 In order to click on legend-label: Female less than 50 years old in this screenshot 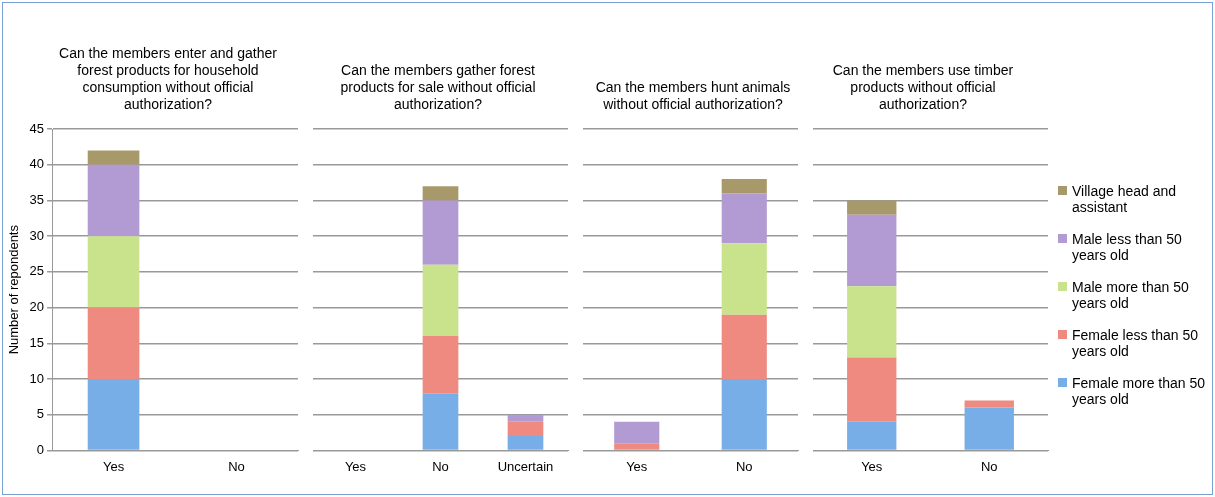, I will do `click(1135, 343)`.